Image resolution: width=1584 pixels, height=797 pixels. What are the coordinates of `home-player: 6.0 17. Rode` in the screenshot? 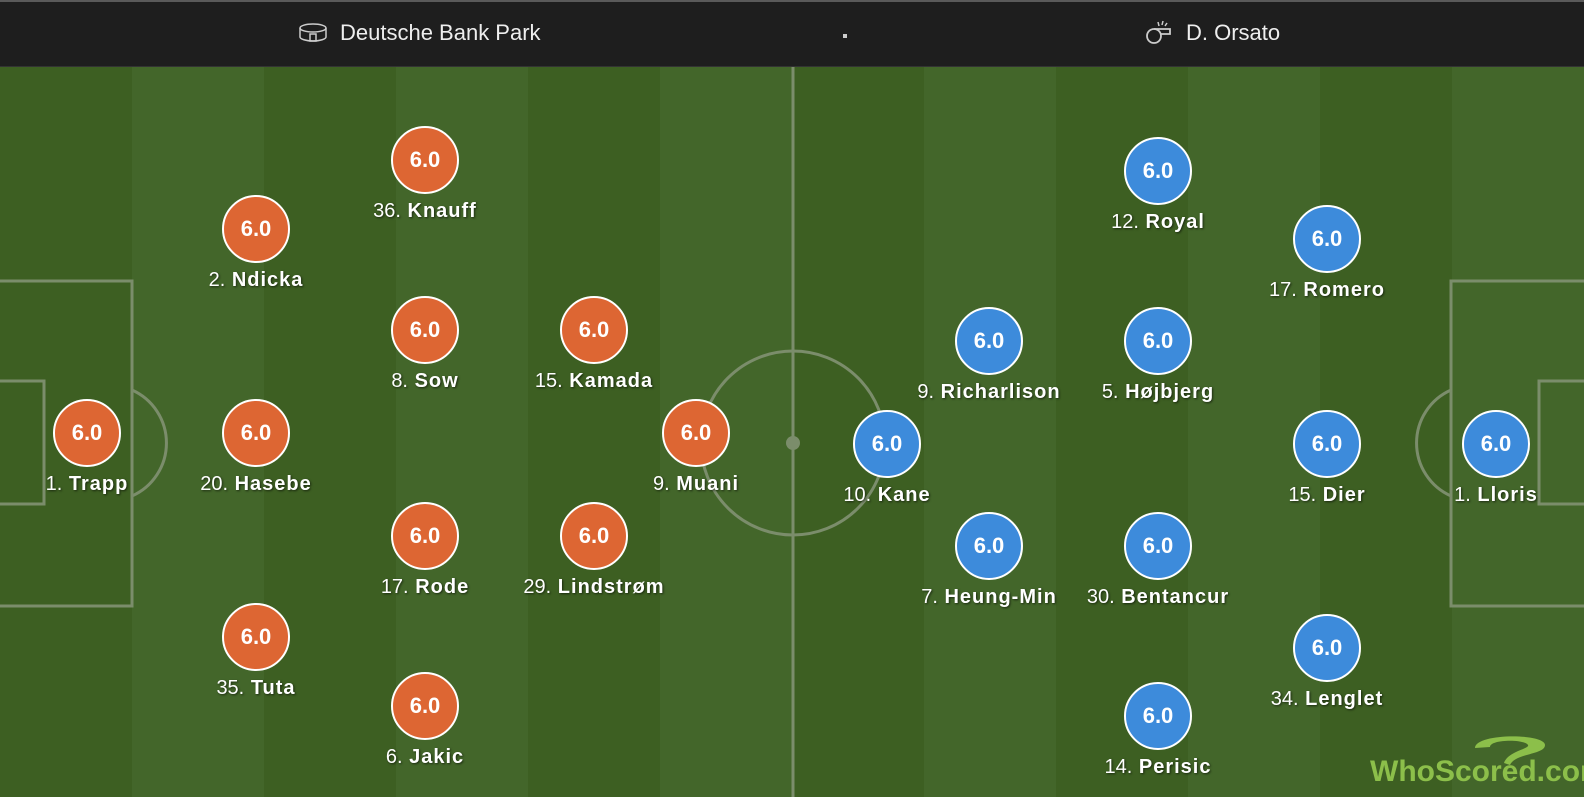 It's located at (425, 550).